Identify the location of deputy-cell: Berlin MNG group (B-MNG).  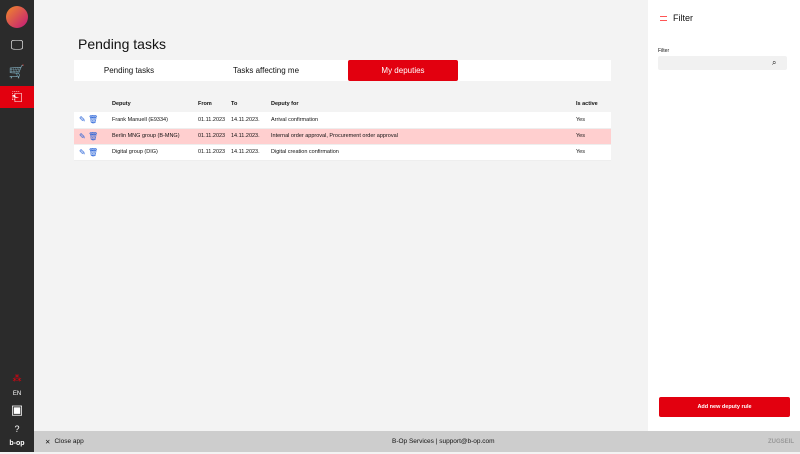
(155, 136).